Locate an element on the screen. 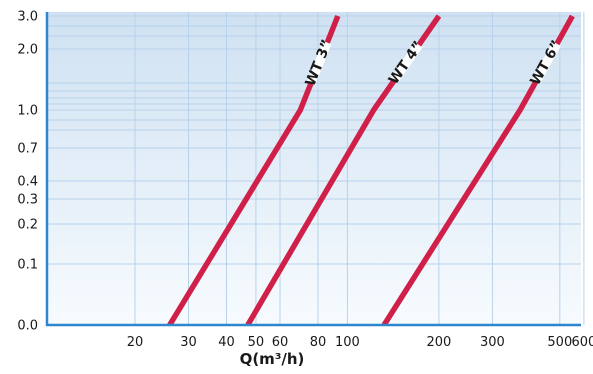  x-axis-title: Q(m³/h) is located at coordinates (272, 359).